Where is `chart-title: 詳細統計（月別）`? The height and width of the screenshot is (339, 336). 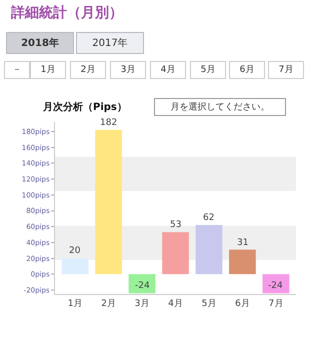 chart-title: 詳細統計（月別） is located at coordinates (66, 12).